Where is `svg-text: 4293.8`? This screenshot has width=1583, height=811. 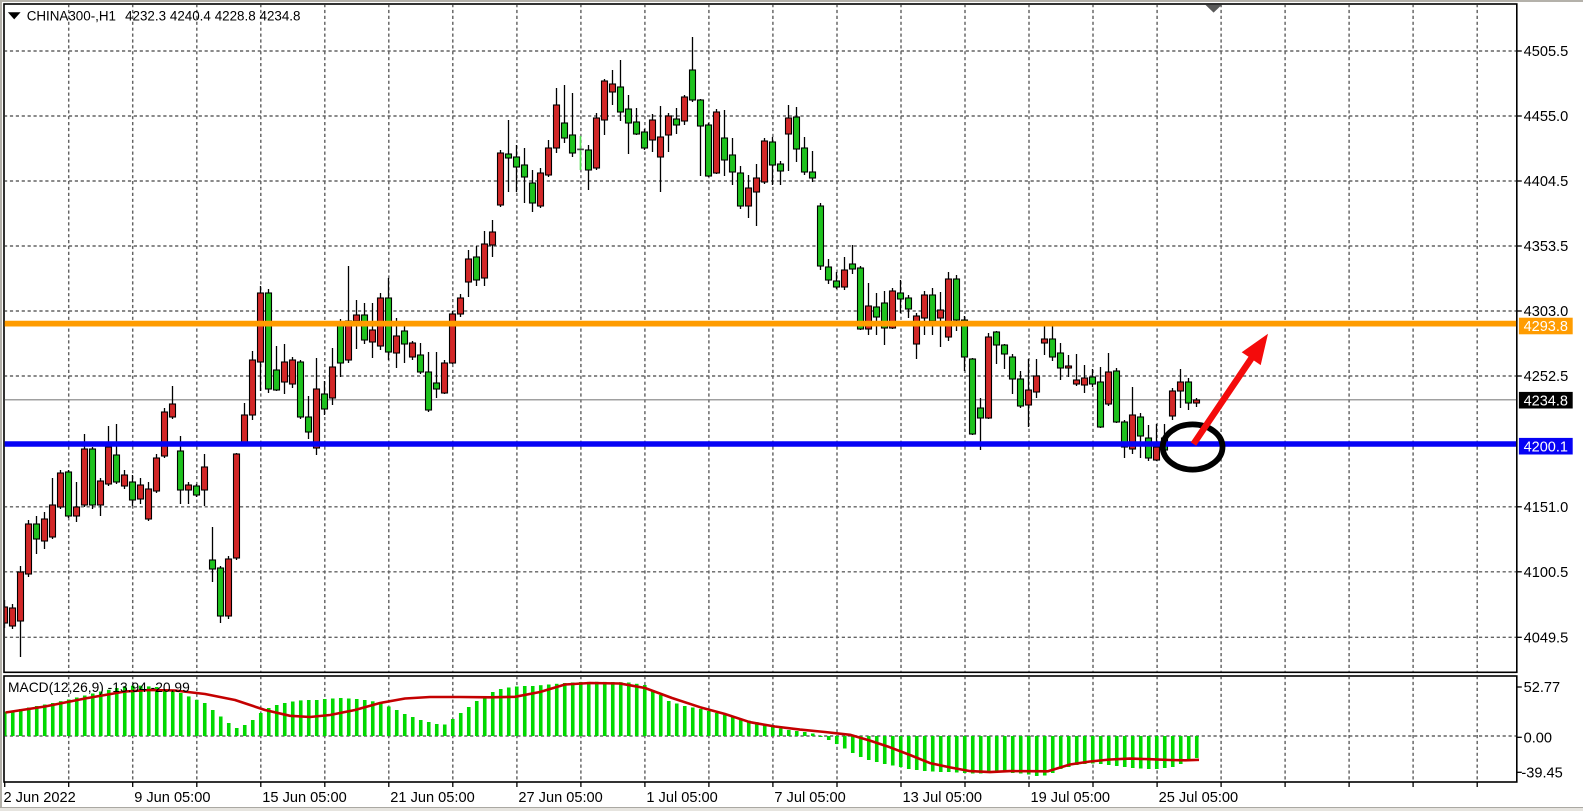 svg-text: 4293.8 is located at coordinates (1546, 327).